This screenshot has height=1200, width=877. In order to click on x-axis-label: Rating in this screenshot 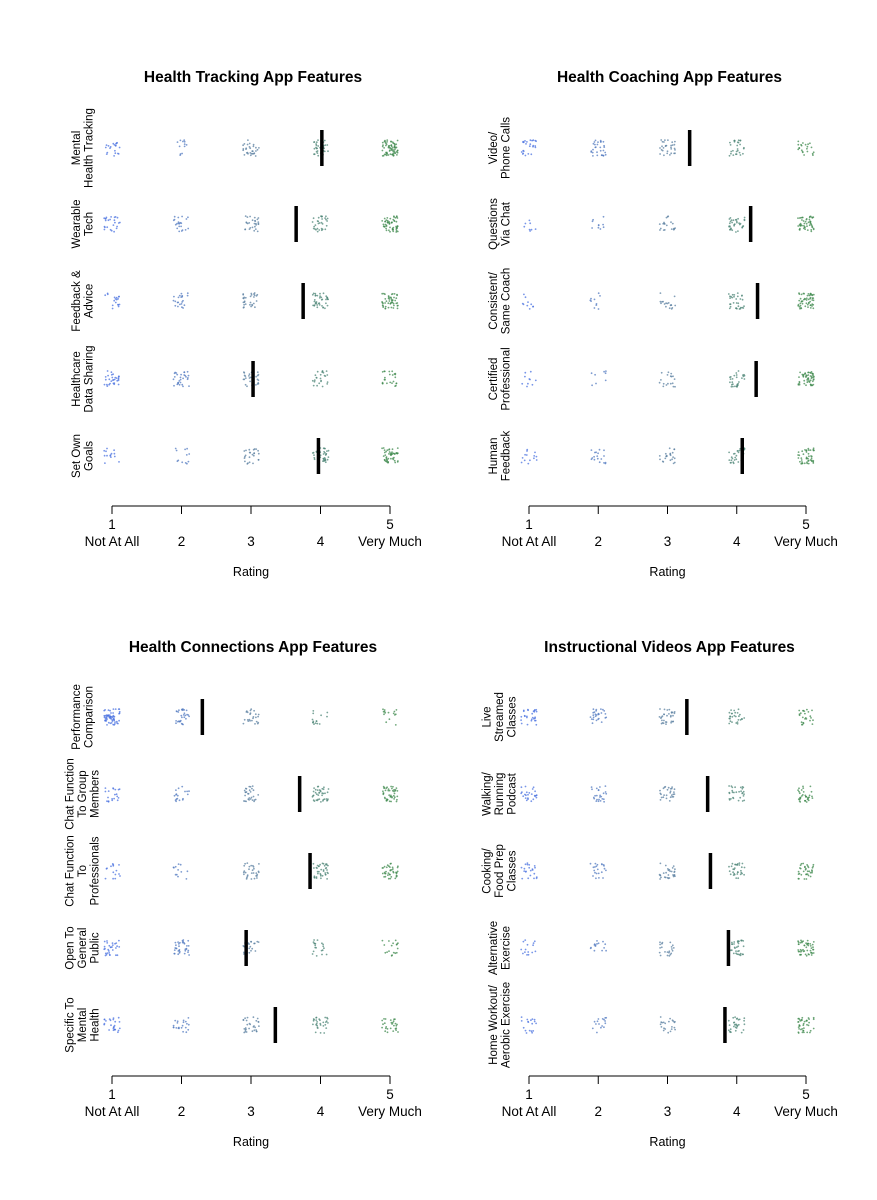, I will do `click(667, 572)`.